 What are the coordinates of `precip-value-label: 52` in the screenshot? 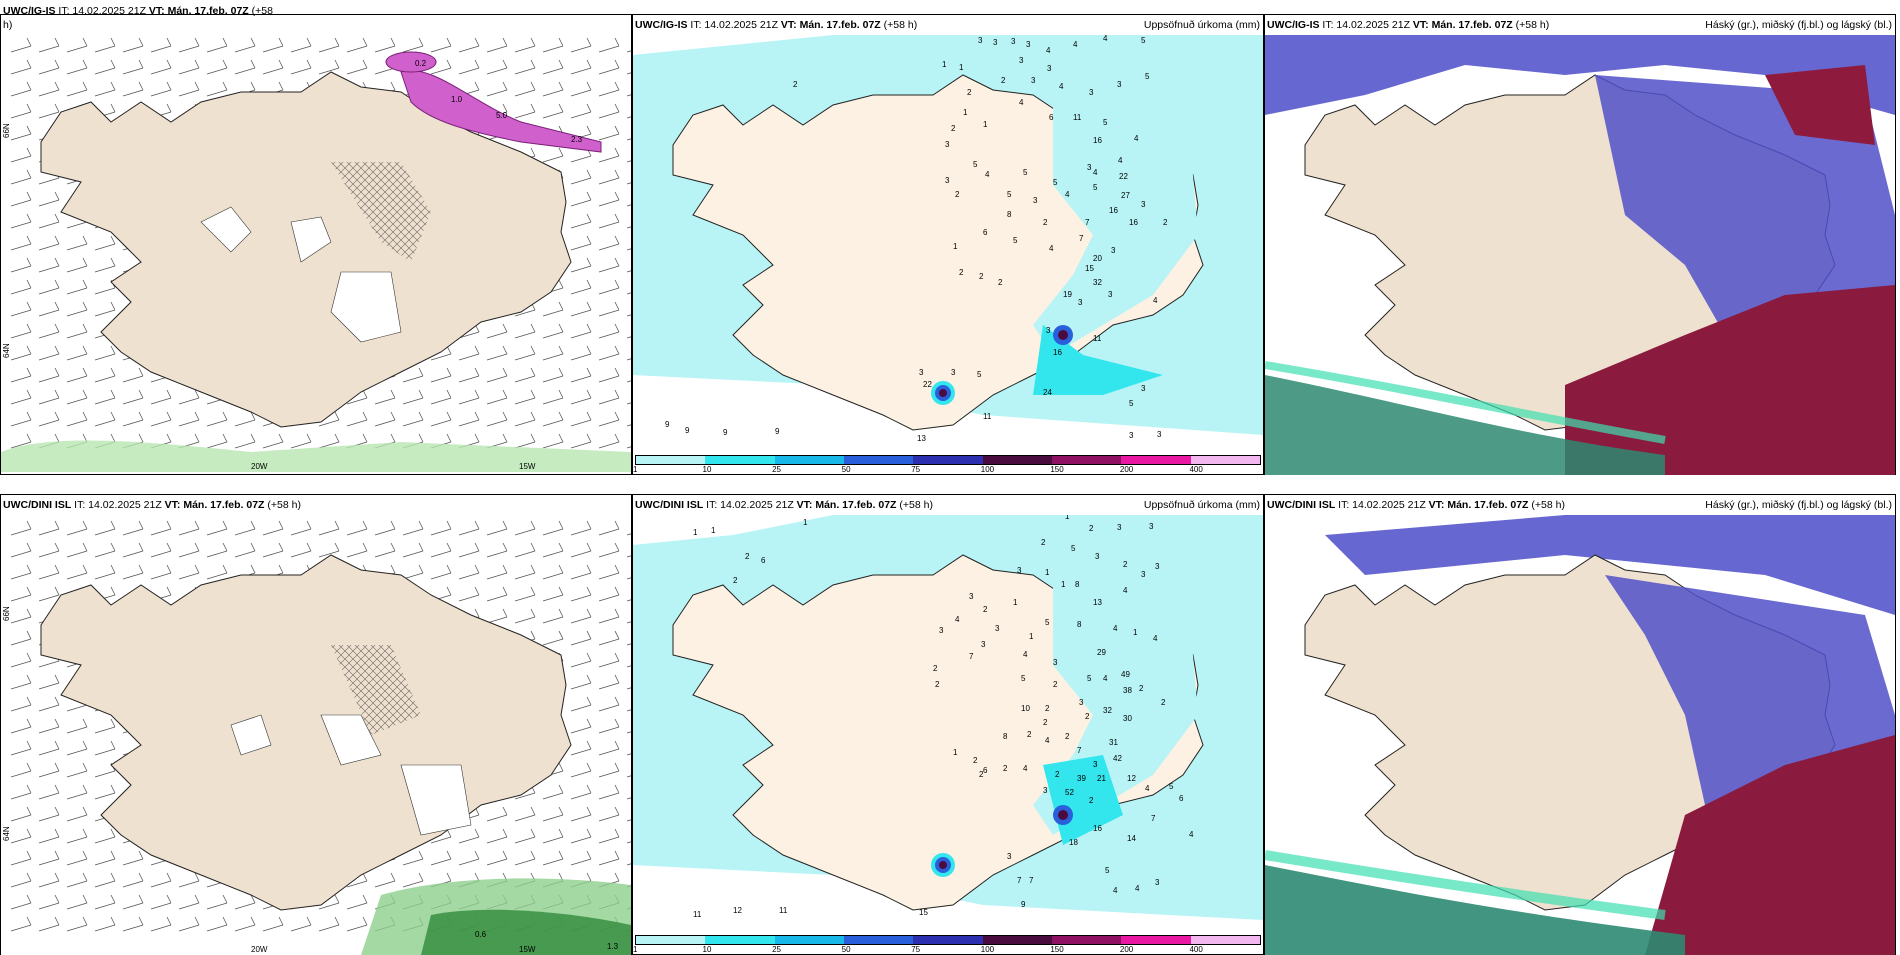 It's located at (1069, 792).